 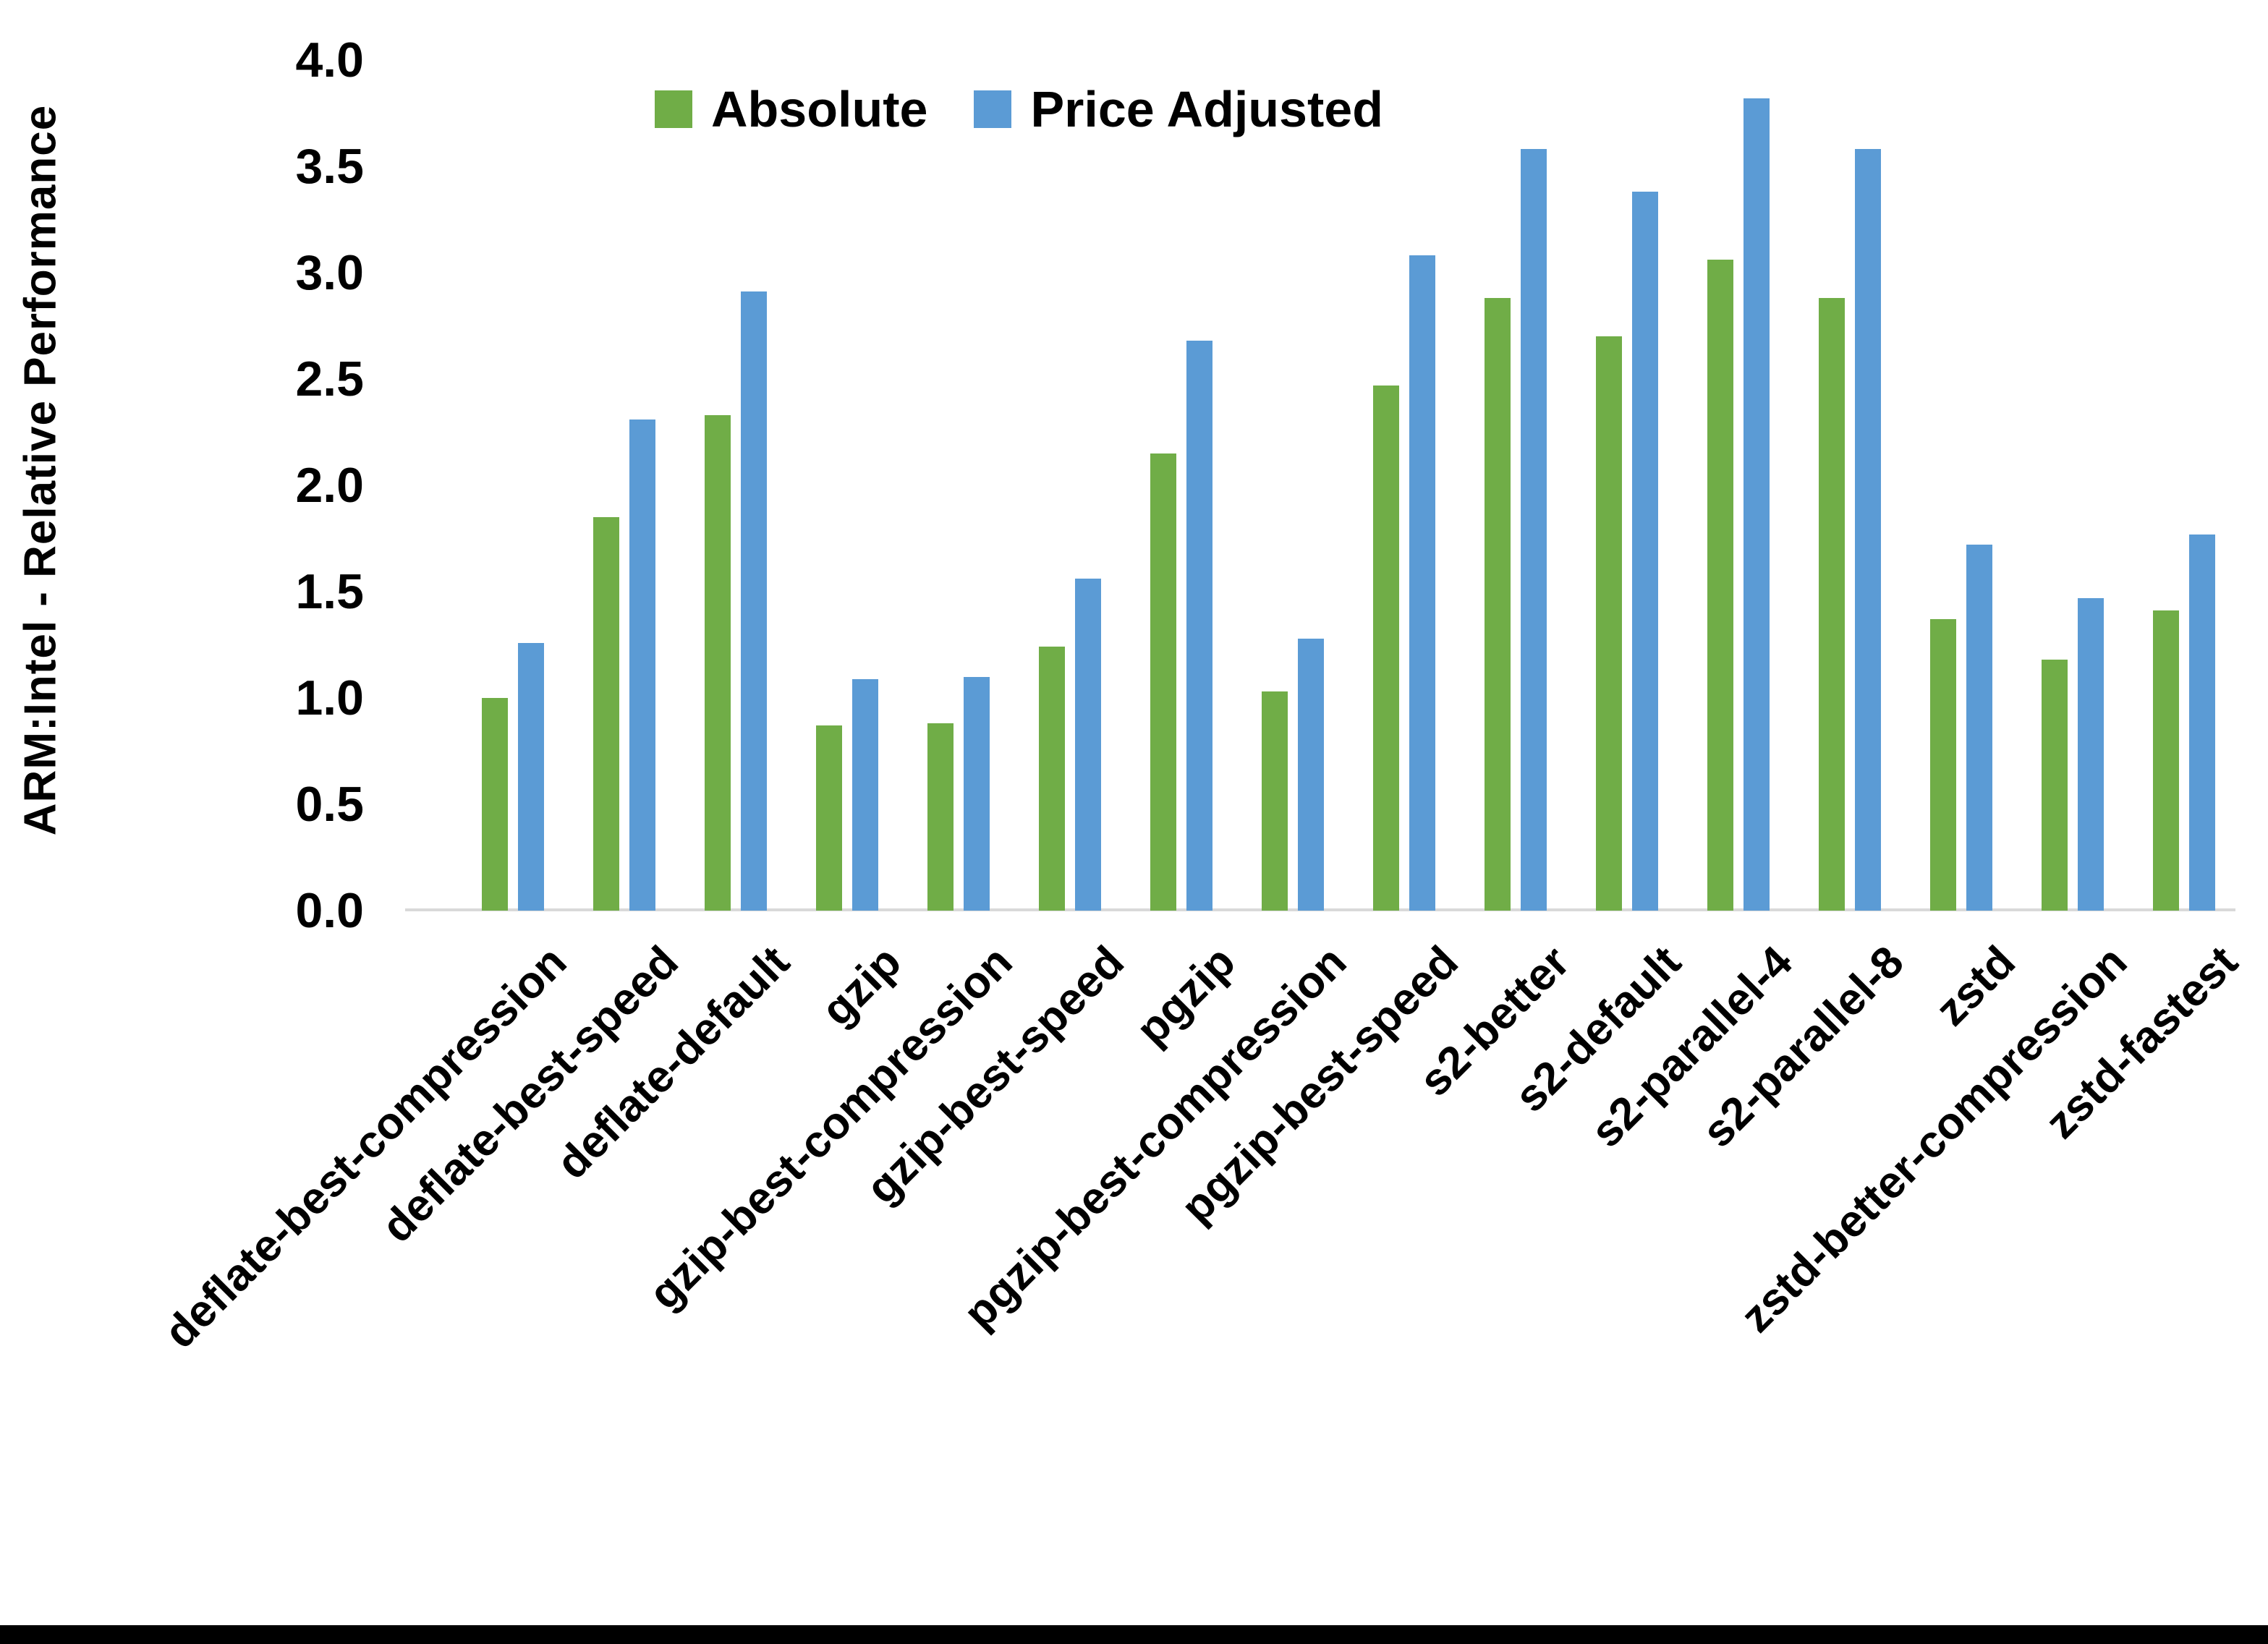 I want to click on x-axis-label-gzip: gzip, so click(x=861, y=986).